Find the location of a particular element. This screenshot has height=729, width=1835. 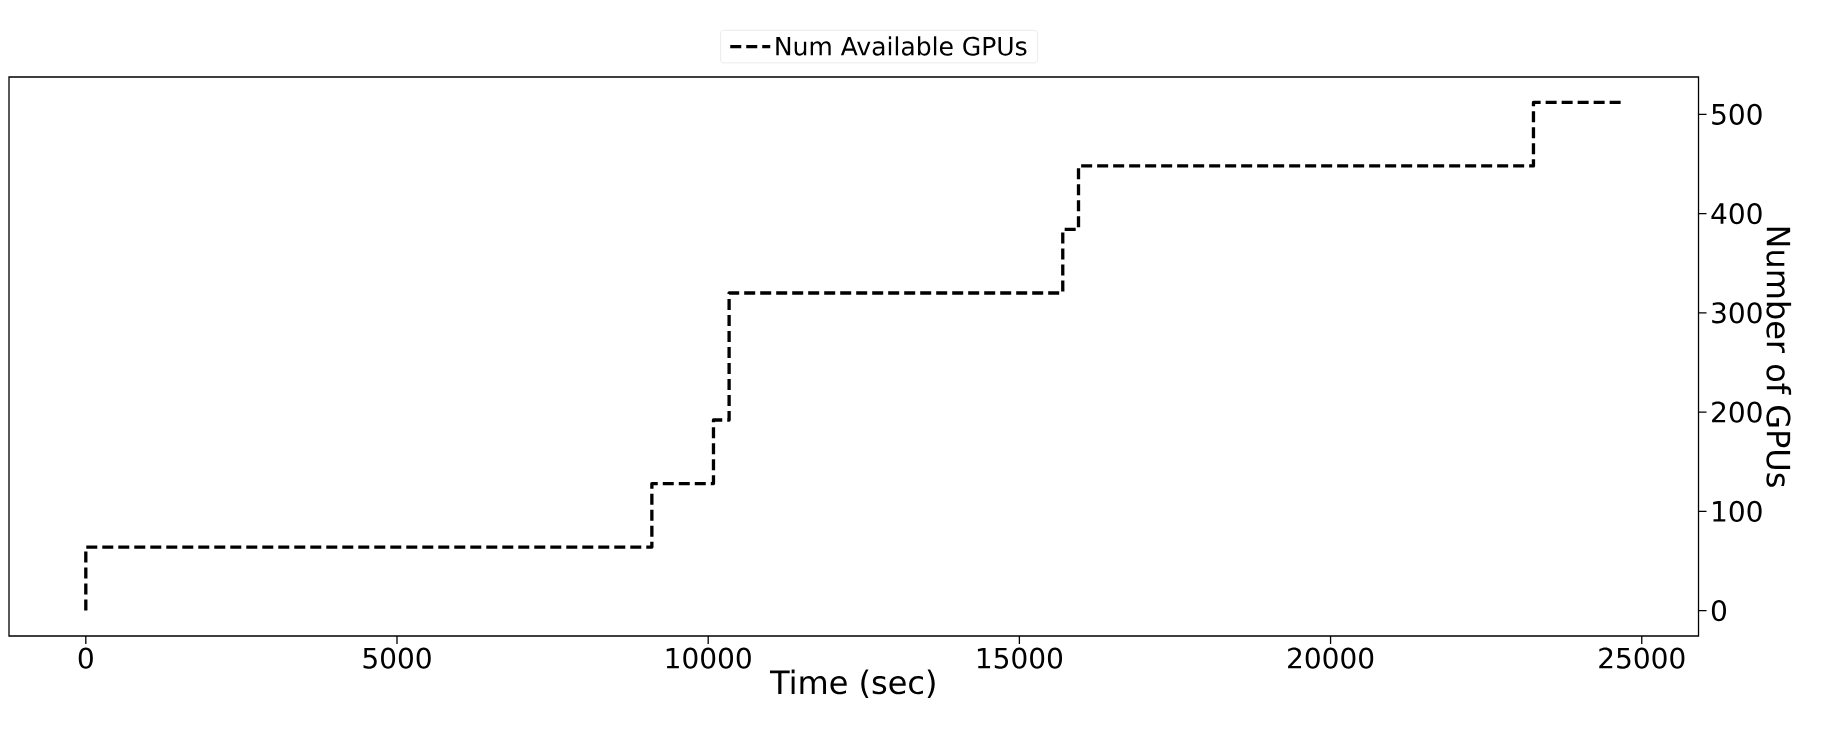

legend-label: Num Available GPUs is located at coordinates (901, 46).